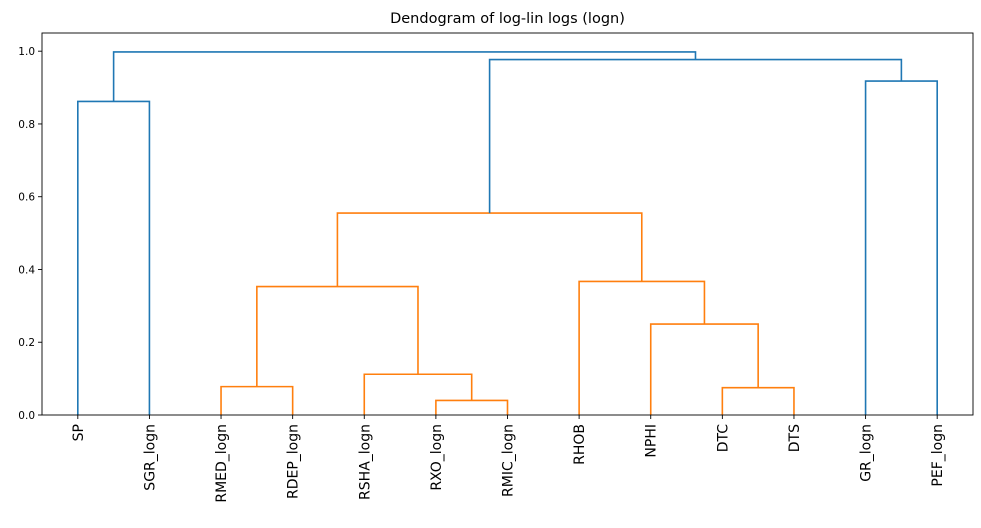 The width and height of the screenshot is (981, 528). I want to click on leaf-label: GR_logn, so click(867, 453).